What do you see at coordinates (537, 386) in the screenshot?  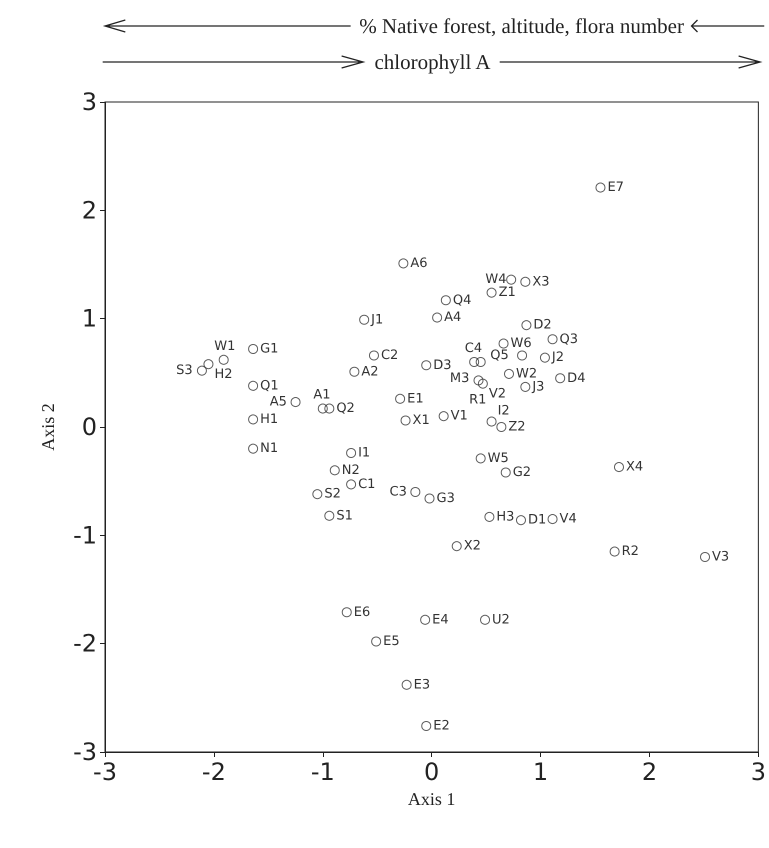 I see `annotation: J3` at bounding box center [537, 386].